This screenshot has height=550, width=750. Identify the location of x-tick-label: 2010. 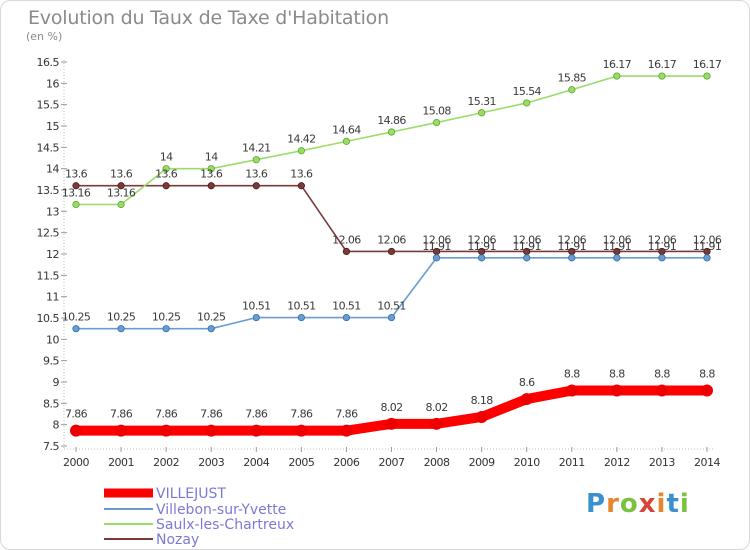
(527, 462).